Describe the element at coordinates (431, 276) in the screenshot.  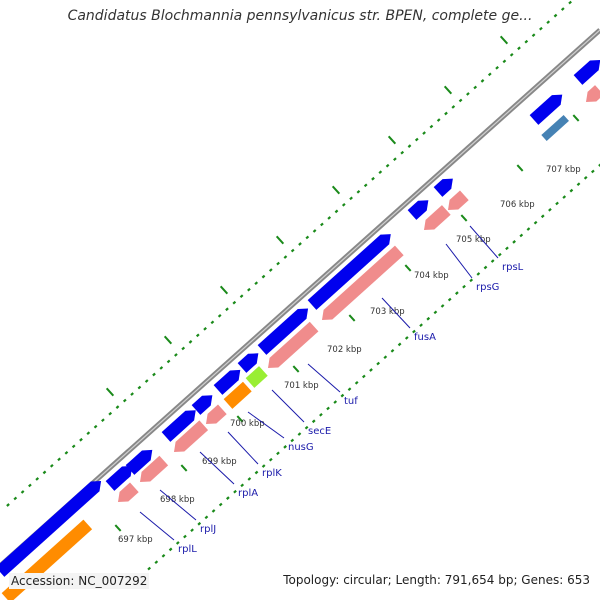
I see `kbp-tick-label: 704 kbp` at that location.